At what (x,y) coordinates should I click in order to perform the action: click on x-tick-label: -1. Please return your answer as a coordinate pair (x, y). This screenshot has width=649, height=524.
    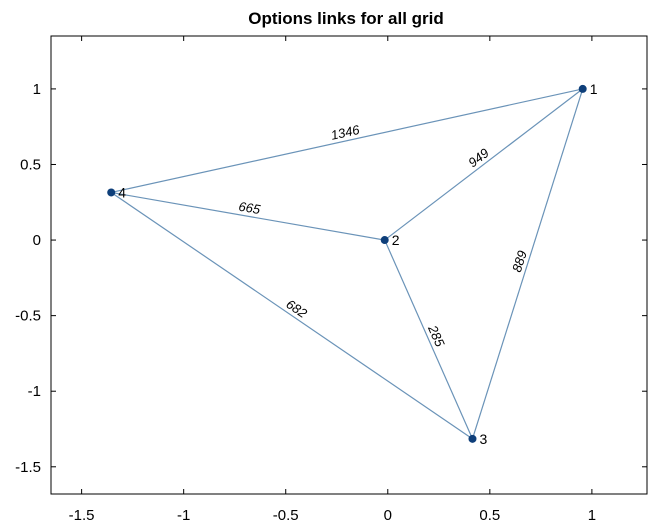
    Looking at the image, I should click on (183, 515).